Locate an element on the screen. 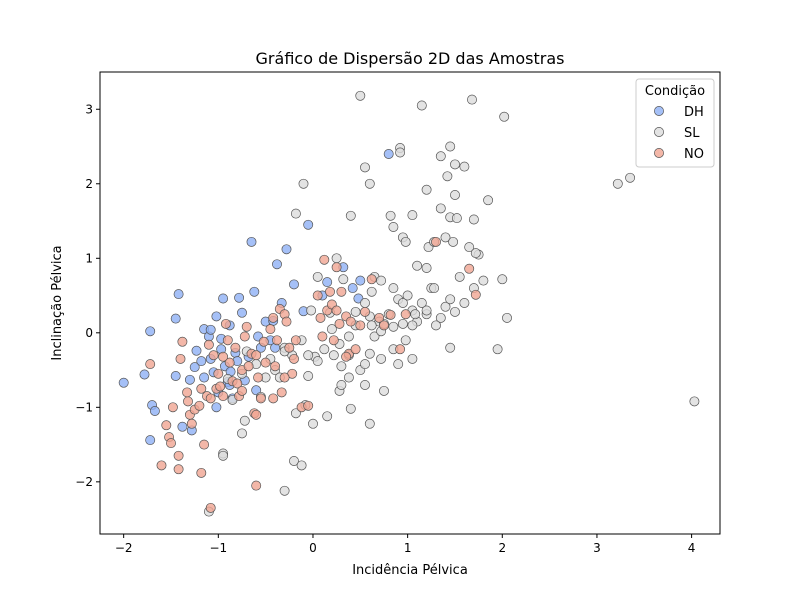  chart-title: Gráfico de Dispersão 2D das Amostras is located at coordinates (410, 58).